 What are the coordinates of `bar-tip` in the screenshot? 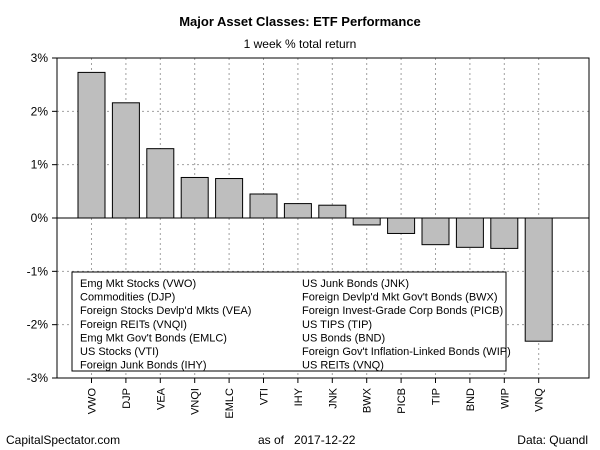 It's located at (435, 231).